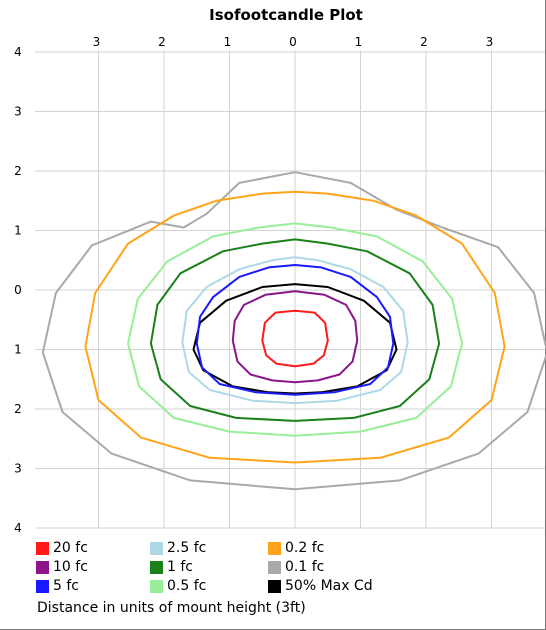 This screenshot has width=546, height=630. I want to click on contour-5-fc, so click(295, 330).